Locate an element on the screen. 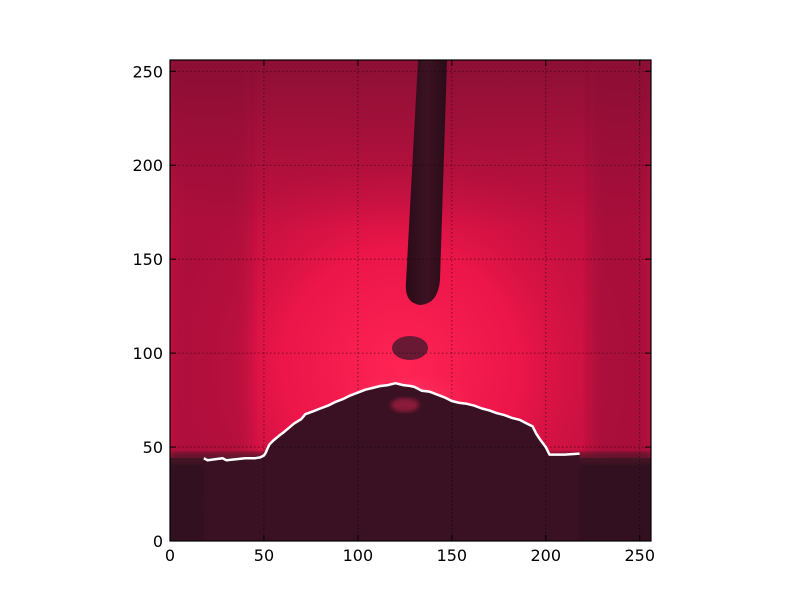  x-tick-label: 100 is located at coordinates (358, 555).